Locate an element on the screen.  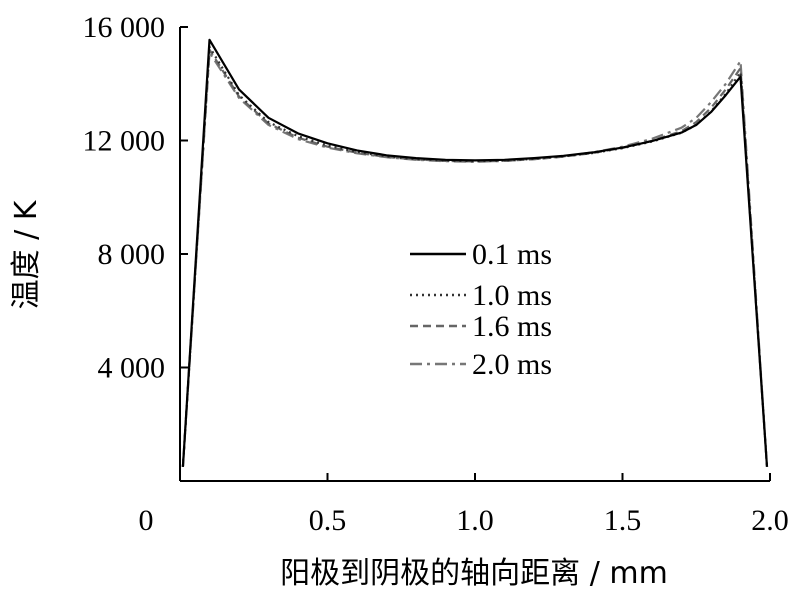
legend-label-2: 1.0 ms is located at coordinates (512, 295).